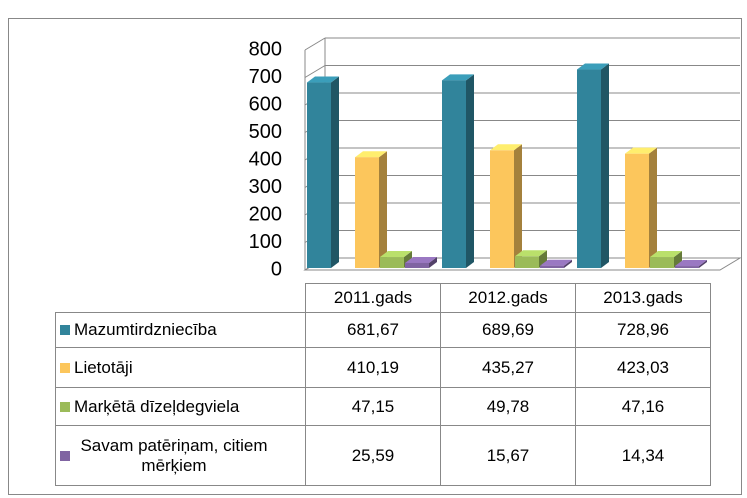 The height and width of the screenshot is (498, 747). What do you see at coordinates (643, 367) in the screenshot?
I see `value-cell: 423,03` at bounding box center [643, 367].